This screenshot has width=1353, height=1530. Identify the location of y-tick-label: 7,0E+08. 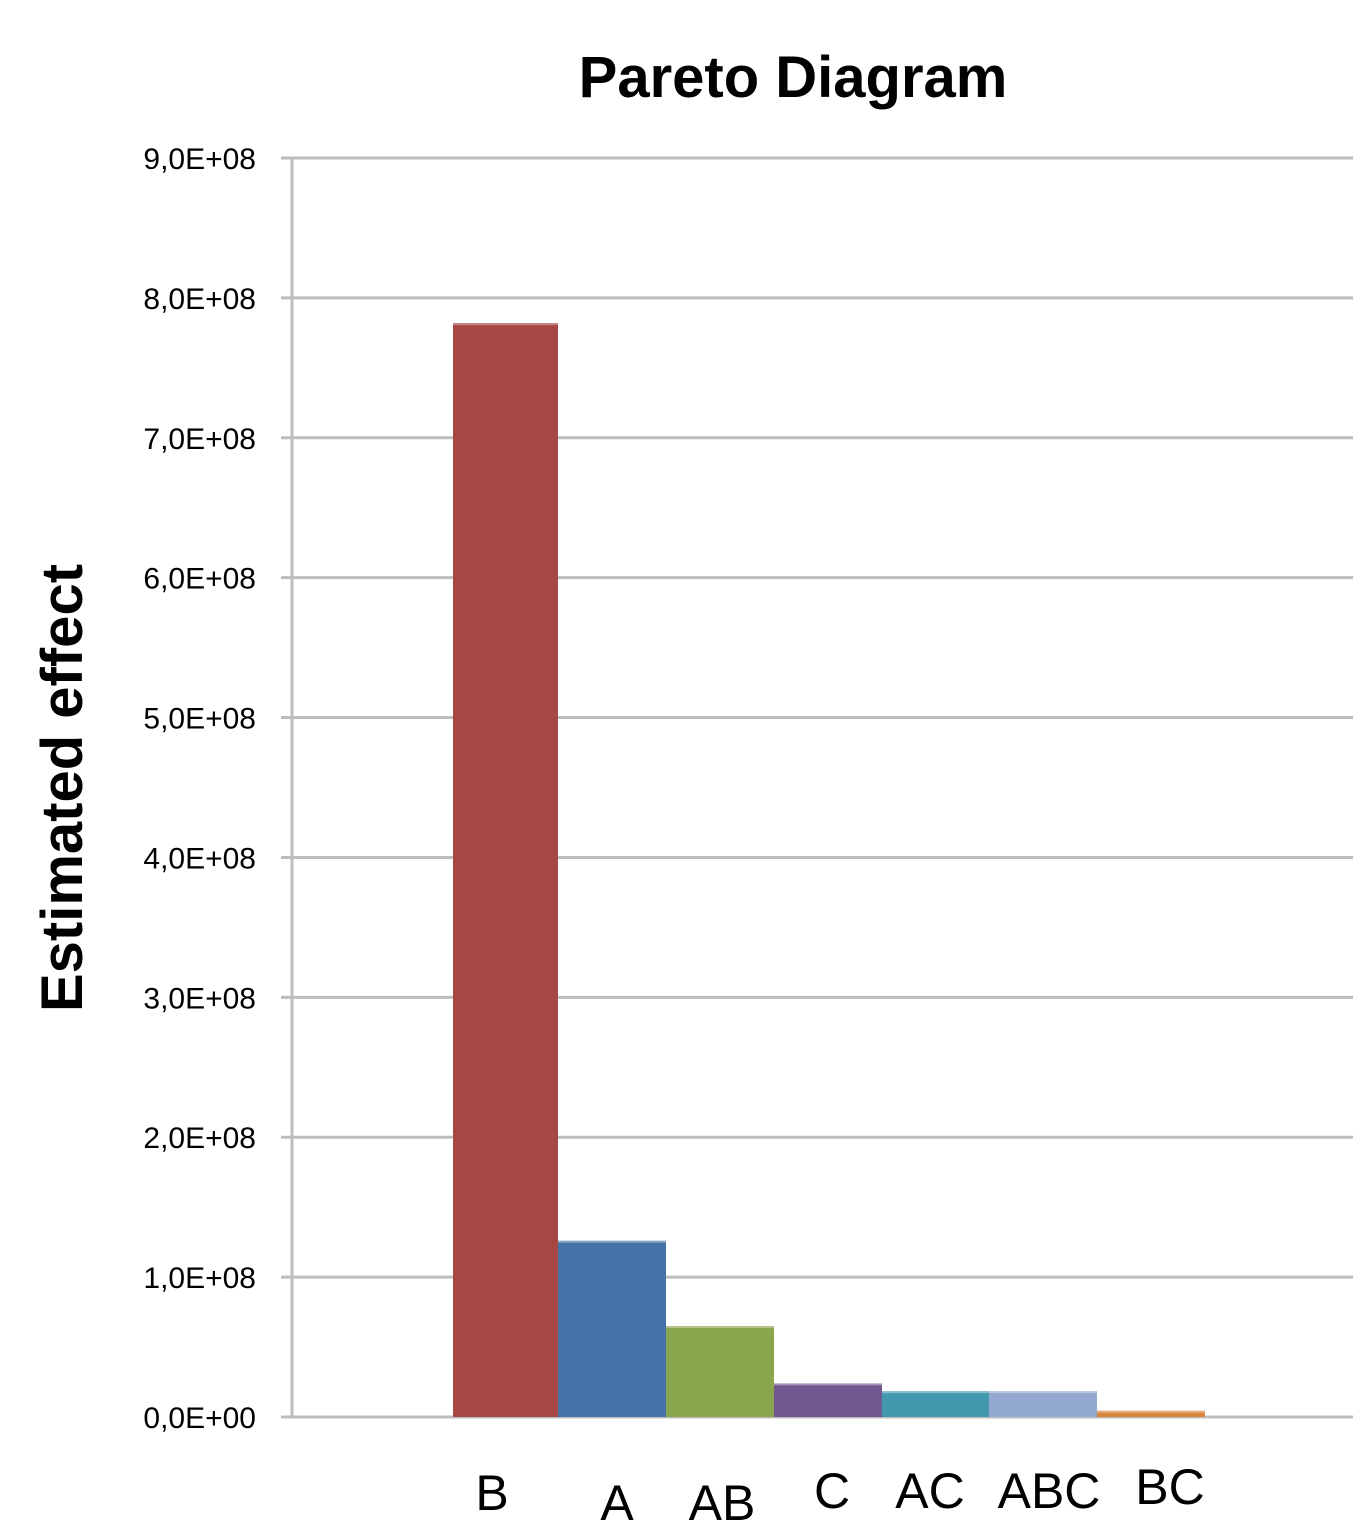
(199, 439).